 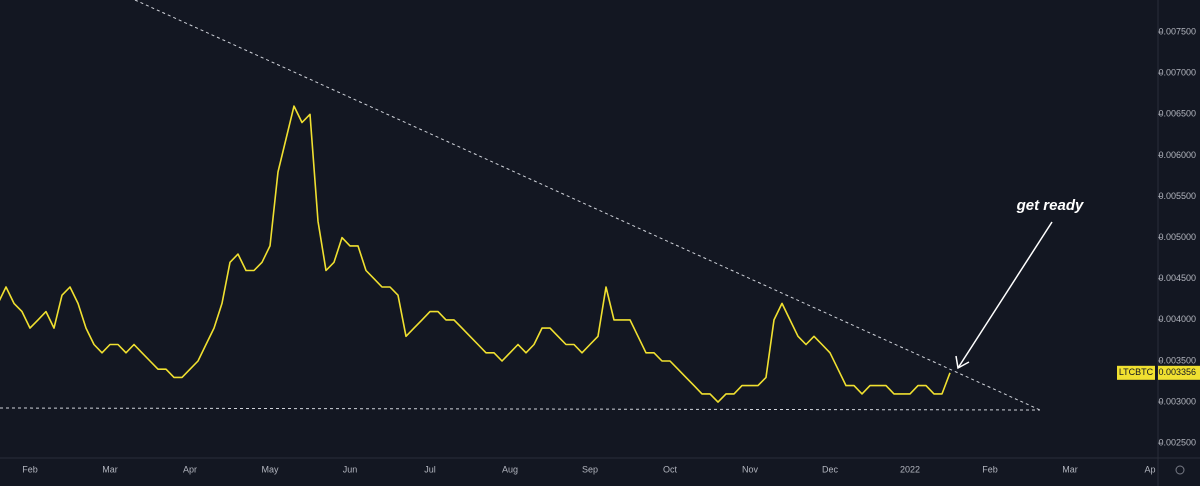 What do you see at coordinates (1177, 114) in the screenshot?
I see `y-tick-label: 0.006500` at bounding box center [1177, 114].